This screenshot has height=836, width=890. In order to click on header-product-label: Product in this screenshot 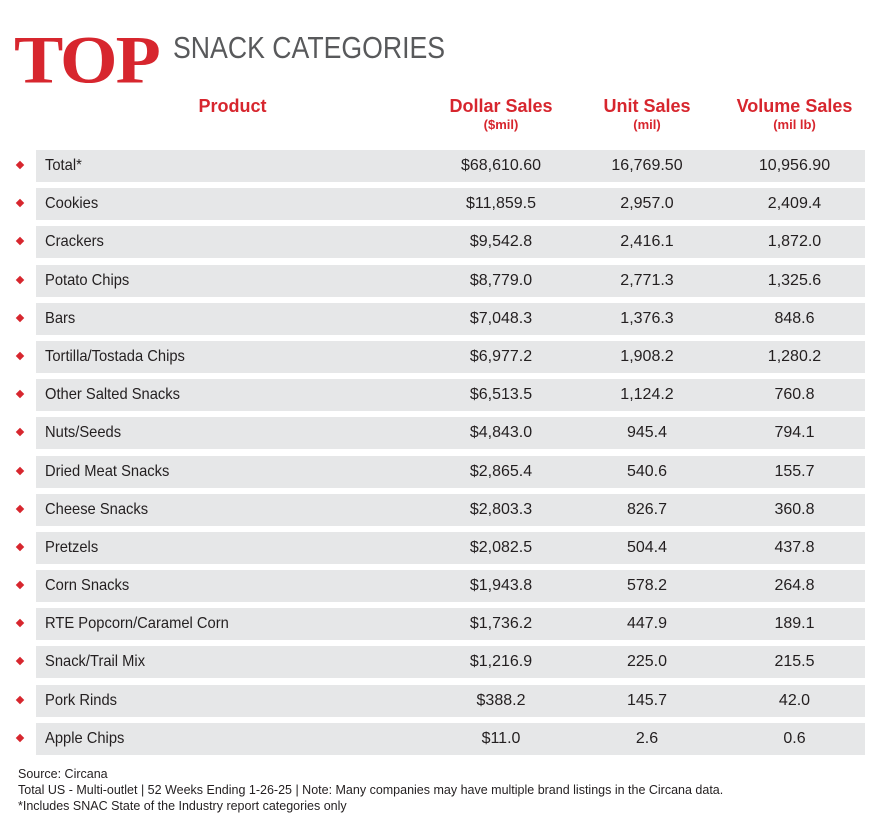, I will do `click(232, 106)`.